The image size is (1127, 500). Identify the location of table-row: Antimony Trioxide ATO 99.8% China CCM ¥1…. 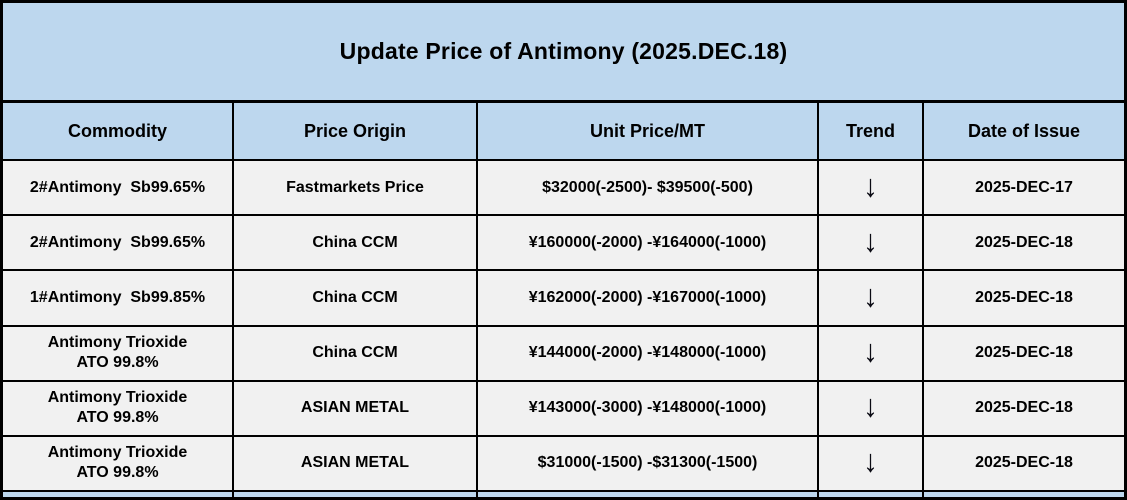
(563, 354).